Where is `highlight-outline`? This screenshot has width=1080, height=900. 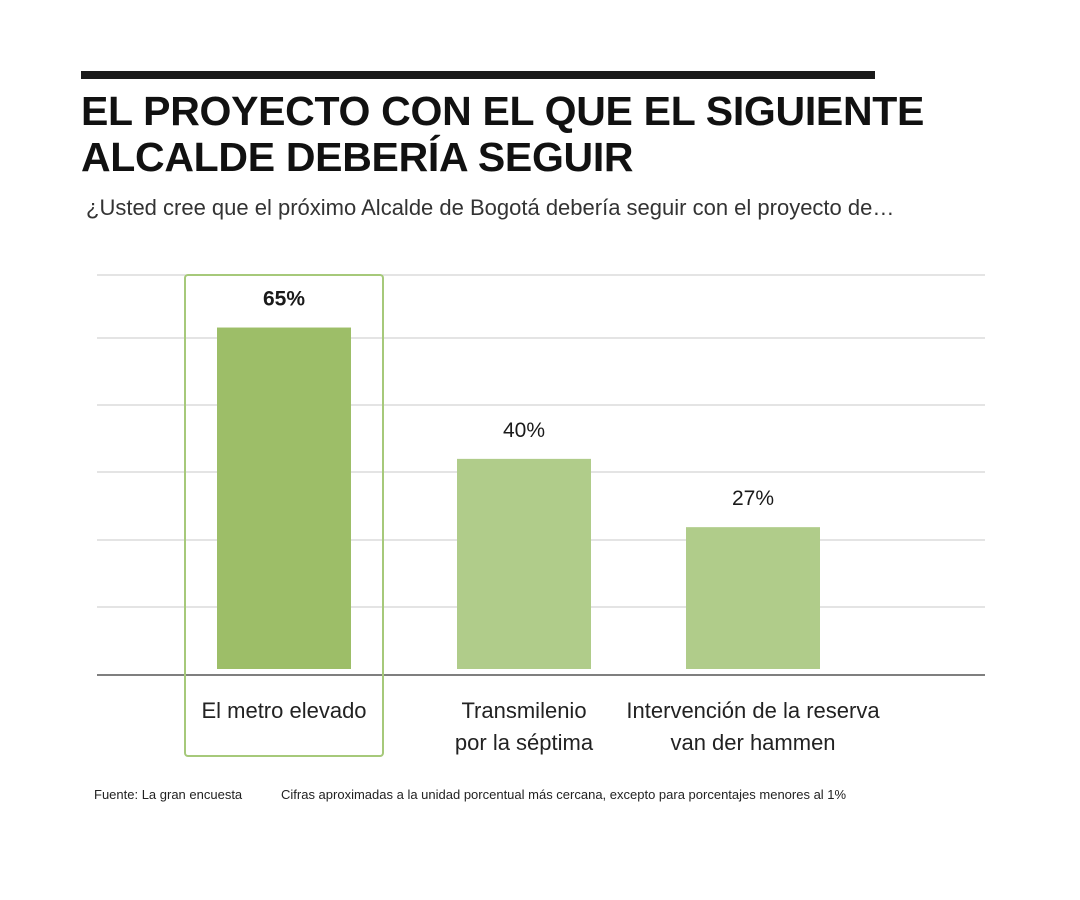
highlight-outline is located at coordinates (284, 515).